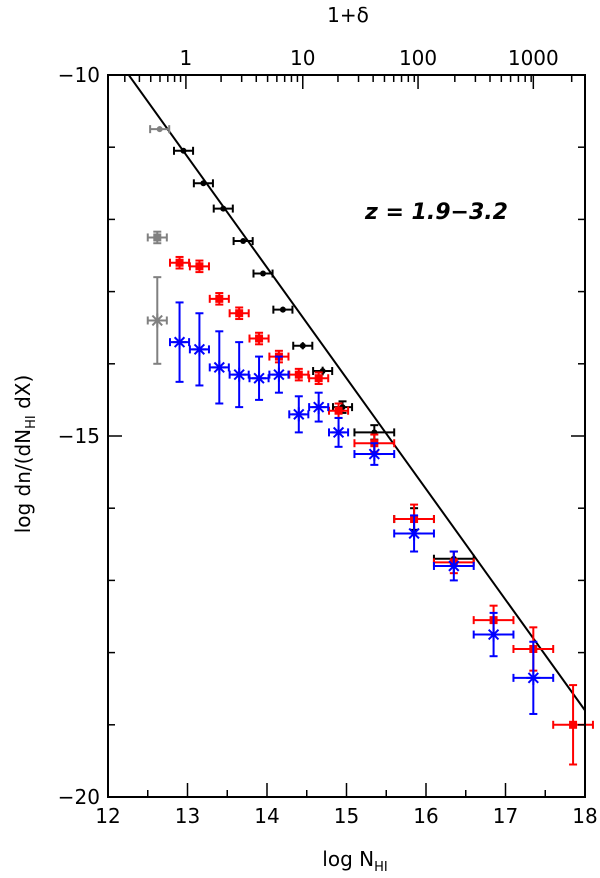 The width and height of the screenshot is (600, 878). Describe the element at coordinates (381, 867) in the screenshot. I see `x-axis-label-sub: HI` at that location.